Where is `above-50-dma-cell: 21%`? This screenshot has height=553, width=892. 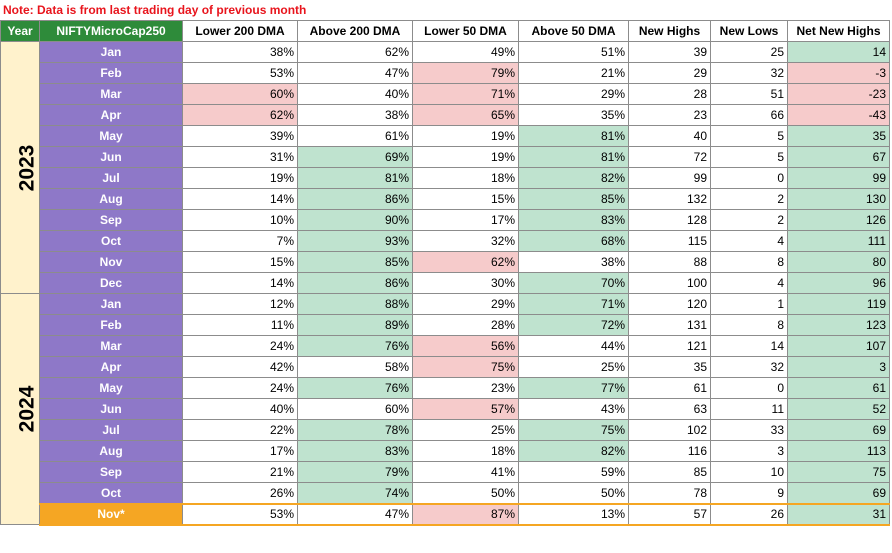 above-50-dma-cell: 21% is located at coordinates (573, 73).